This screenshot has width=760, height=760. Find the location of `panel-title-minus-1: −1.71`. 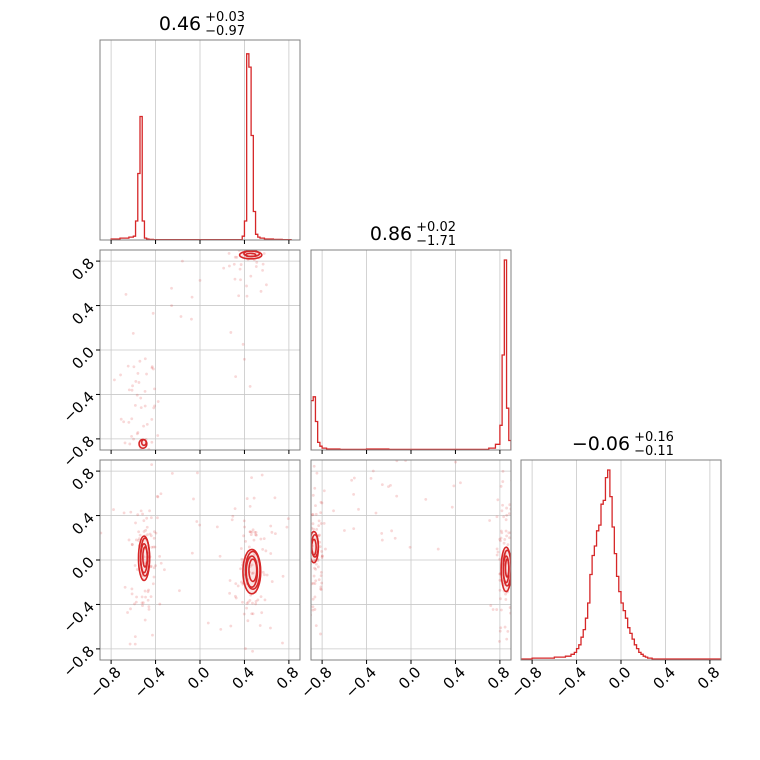

panel-title-minus-1: −1.71 is located at coordinates (436, 241).